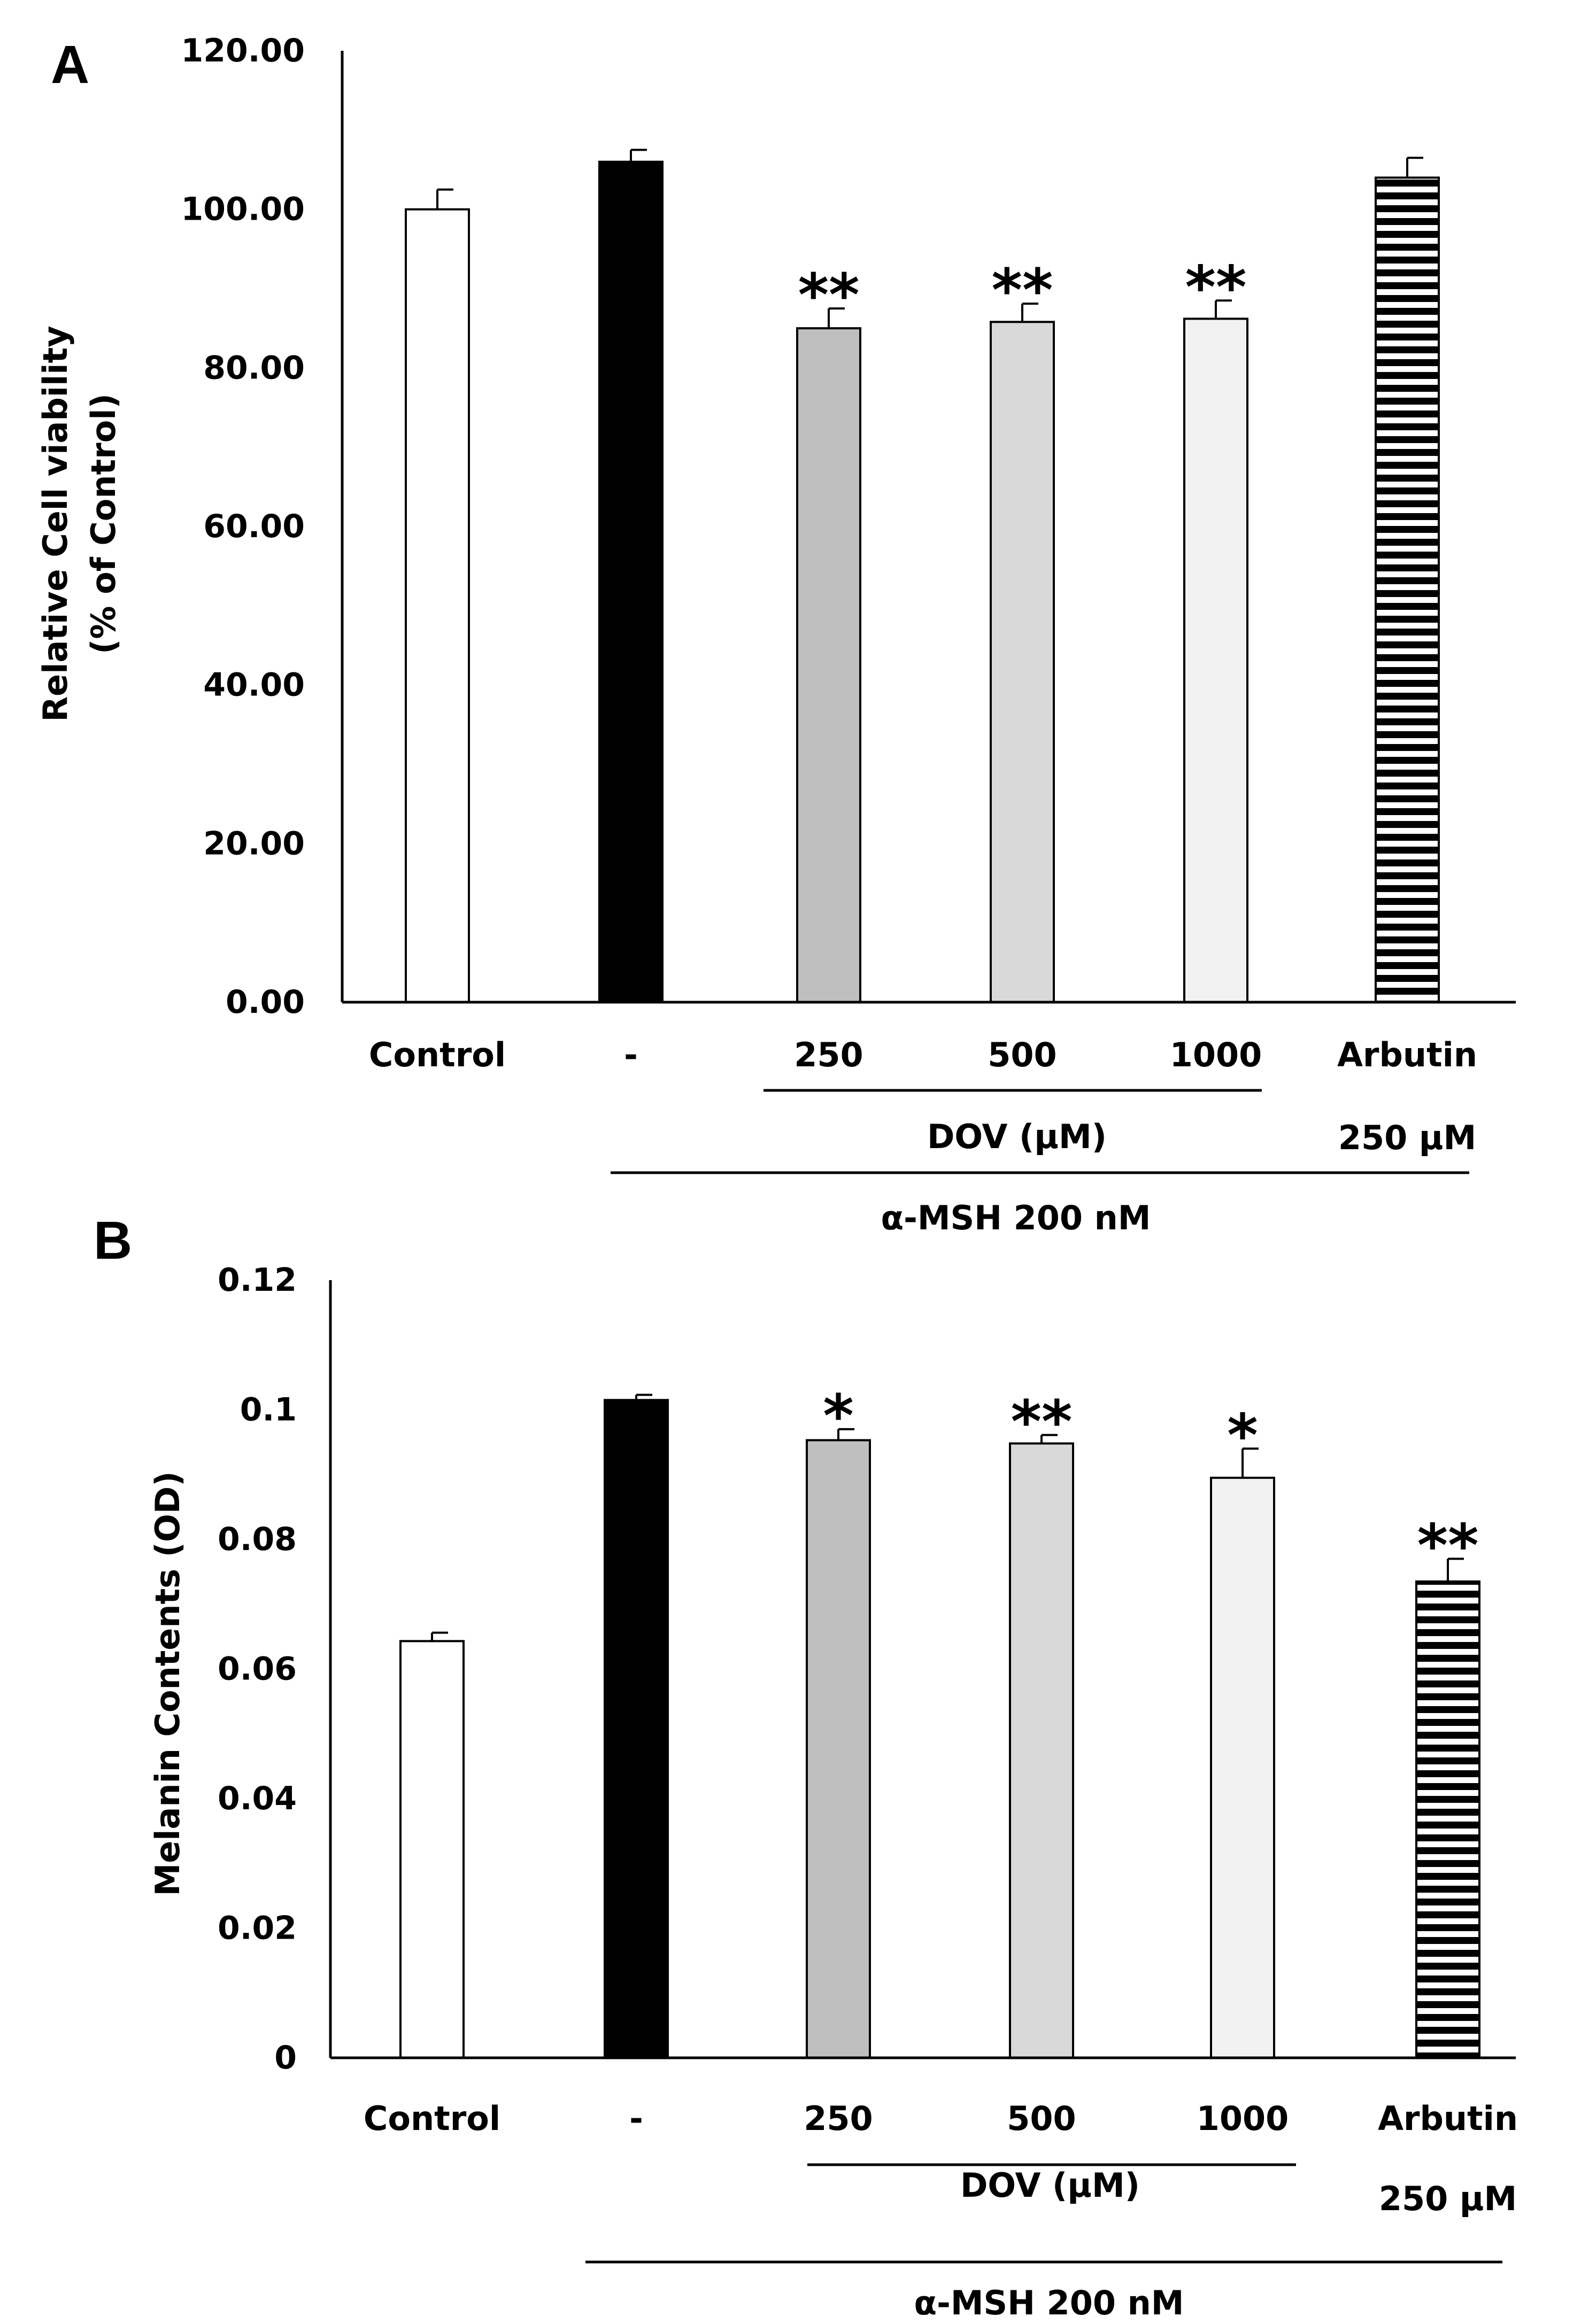 This screenshot has width=1581, height=2324. What do you see at coordinates (257, 1539) in the screenshot?
I see `y-tick-label: 0.08` at bounding box center [257, 1539].